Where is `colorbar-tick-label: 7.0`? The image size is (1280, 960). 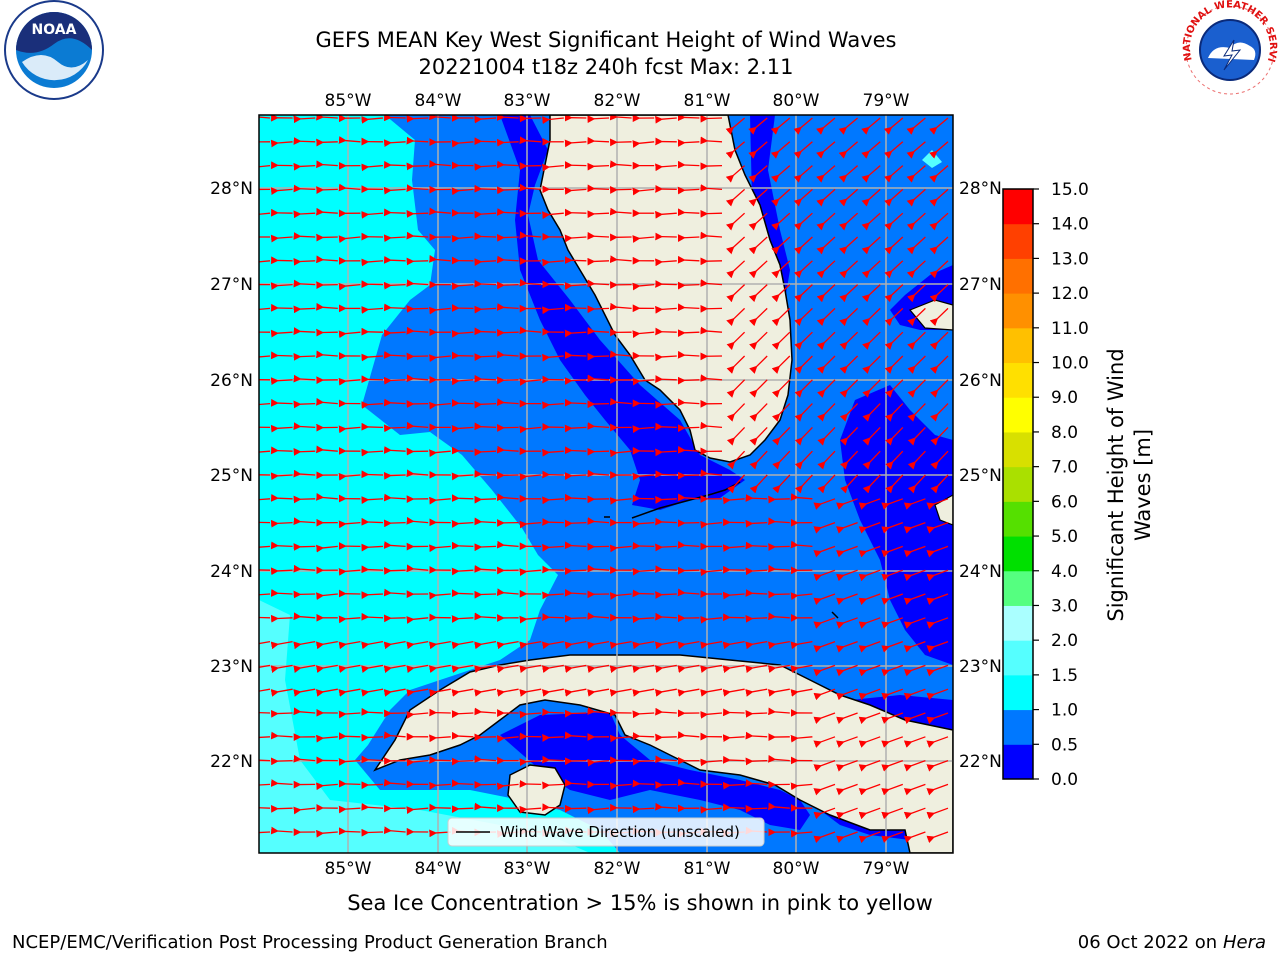
colorbar-tick-label: 7.0 is located at coordinates (1064, 468).